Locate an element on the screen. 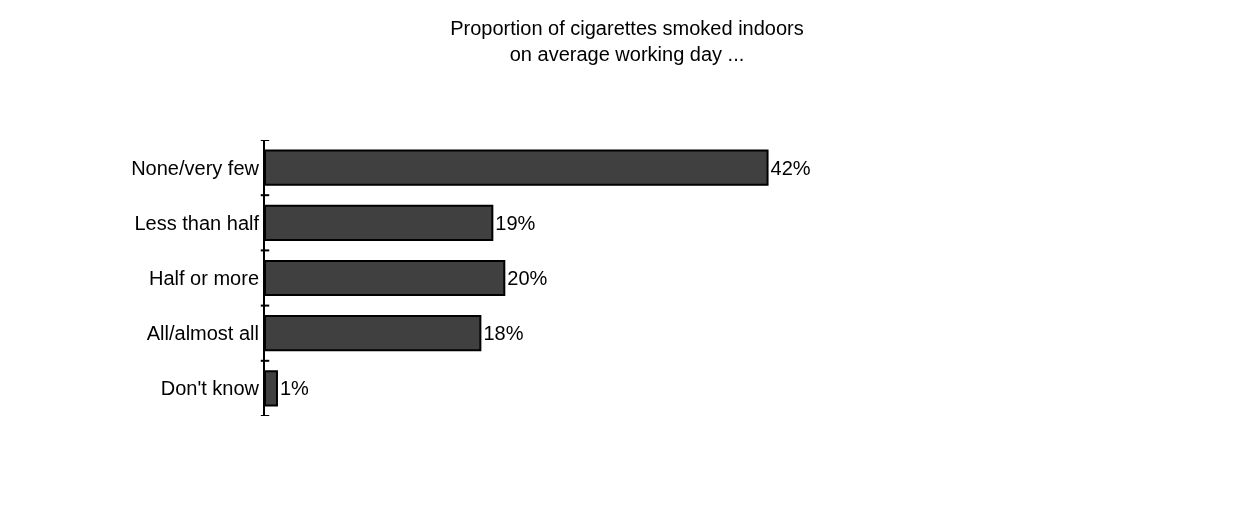  data-label: 1% is located at coordinates (294, 388).